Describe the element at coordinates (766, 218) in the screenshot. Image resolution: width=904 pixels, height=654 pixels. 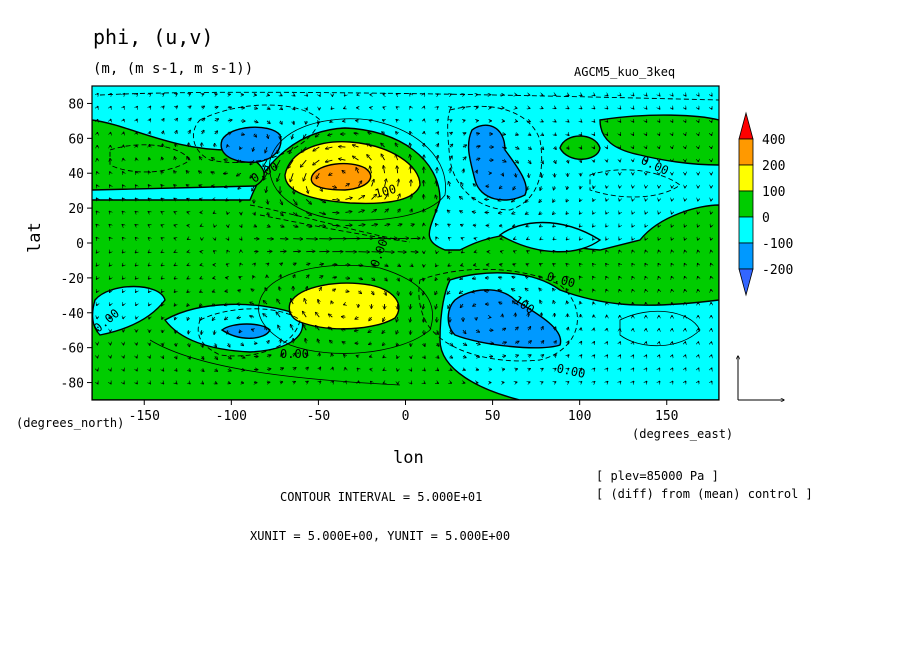
I see `colorbar-label: 0` at that location.